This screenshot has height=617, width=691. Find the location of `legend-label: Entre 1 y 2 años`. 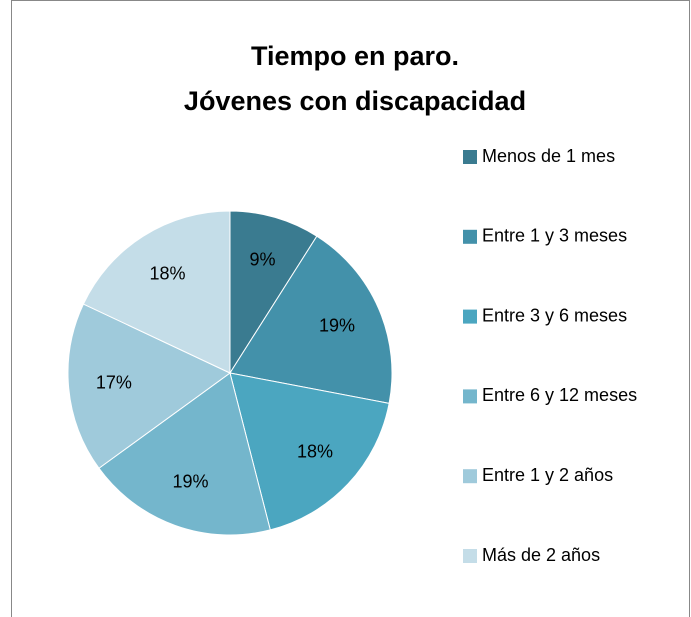

legend-label: Entre 1 y 2 años is located at coordinates (547, 475).